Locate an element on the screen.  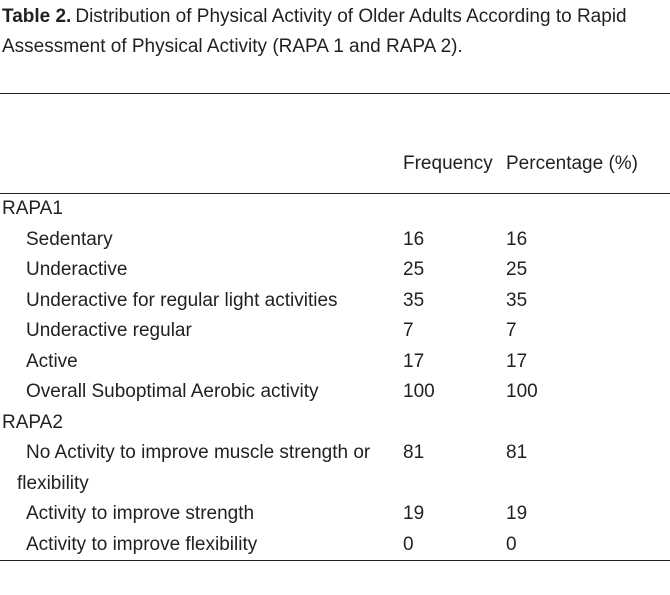
frequency-cell: 35 is located at coordinates (414, 300).